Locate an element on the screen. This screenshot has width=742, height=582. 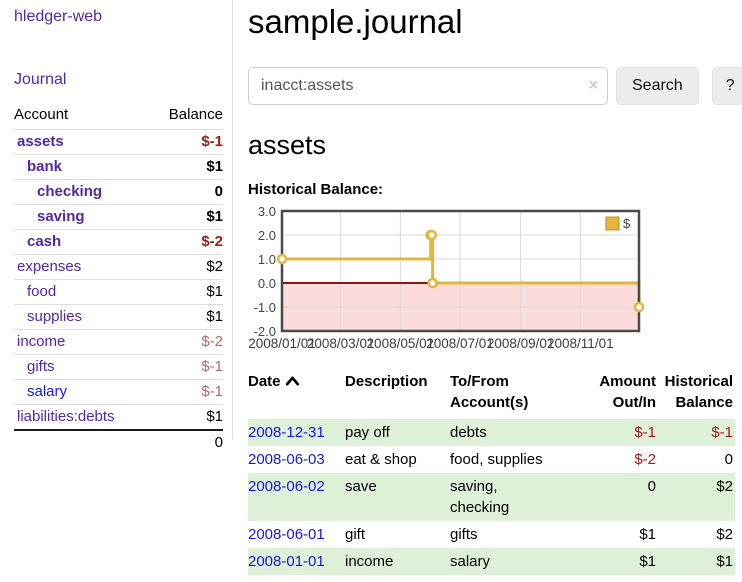
transaction-amount: 0 is located at coordinates (651, 486).